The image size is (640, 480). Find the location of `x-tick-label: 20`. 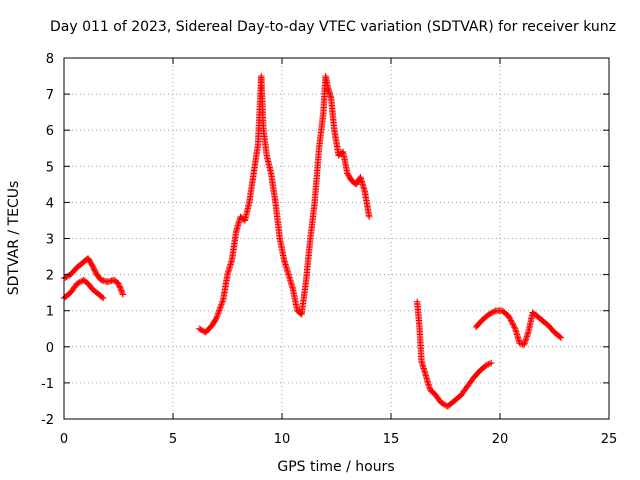

x-tick-label: 20 is located at coordinates (500, 439).